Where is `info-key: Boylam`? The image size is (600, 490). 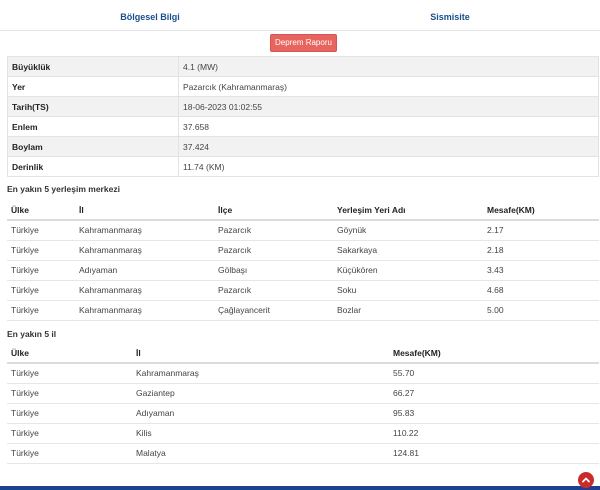 info-key: Boylam is located at coordinates (93, 146).